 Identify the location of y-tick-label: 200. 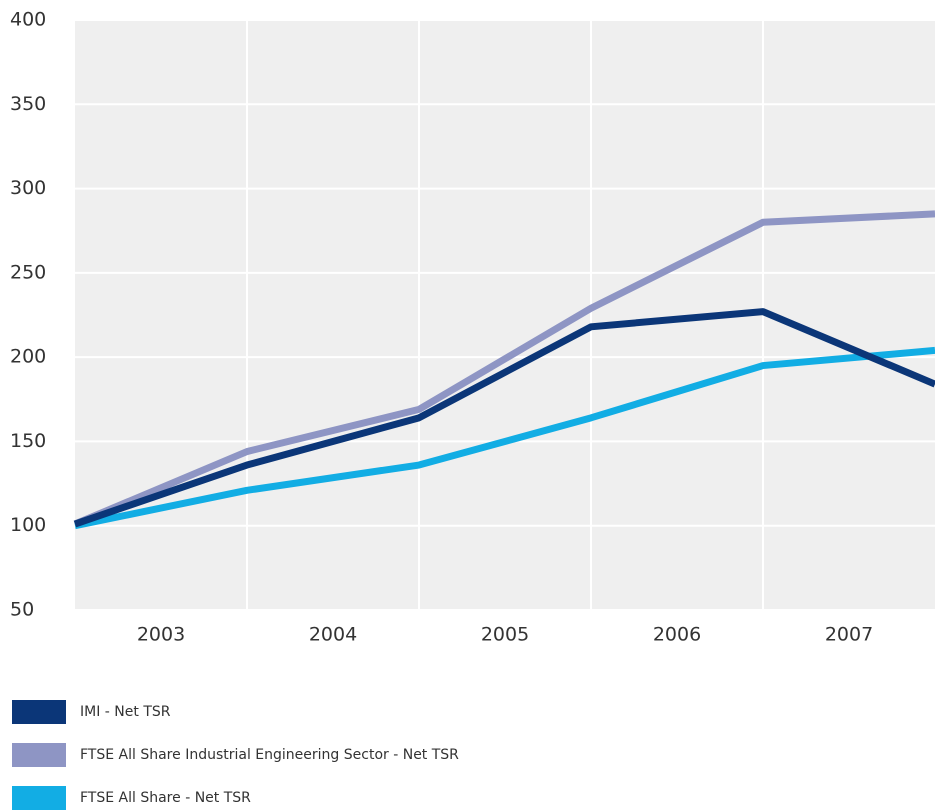
(28, 357).